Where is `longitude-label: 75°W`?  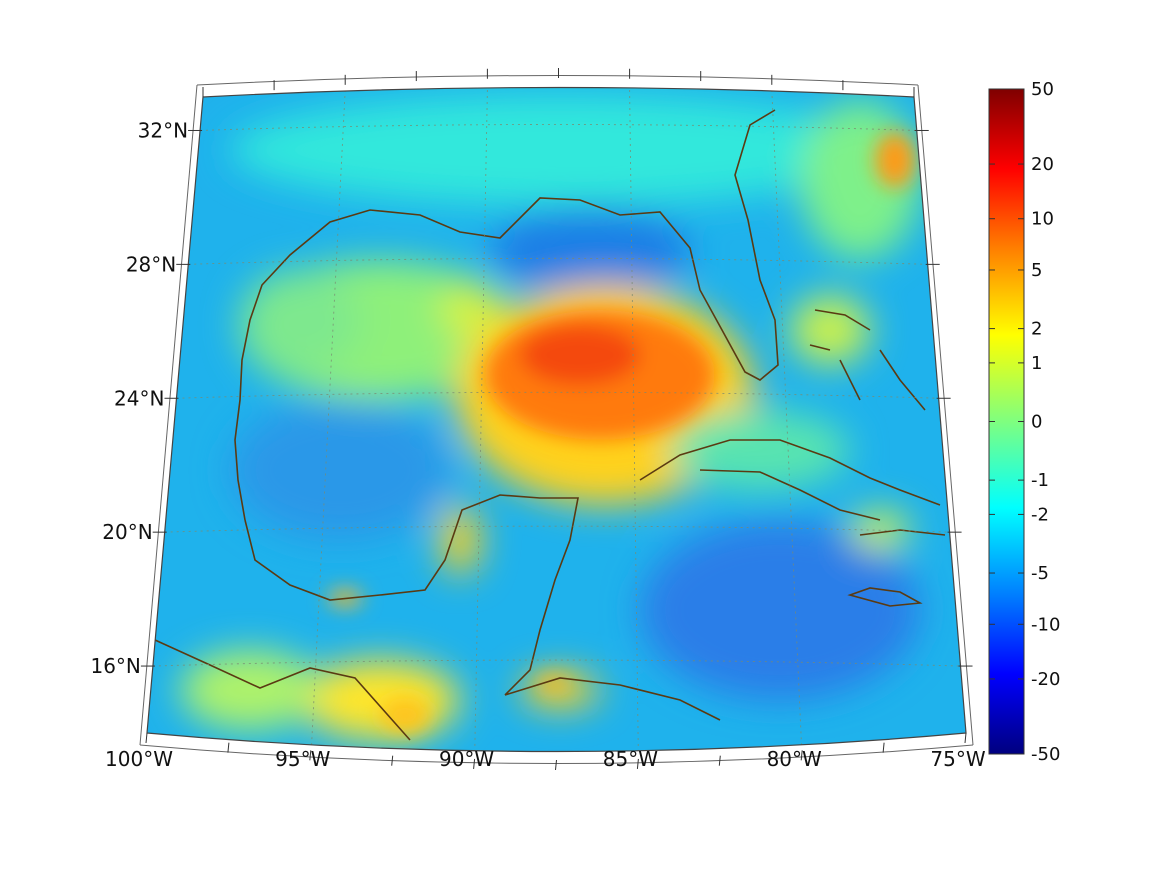 longitude-label: 75°W is located at coordinates (957, 759).